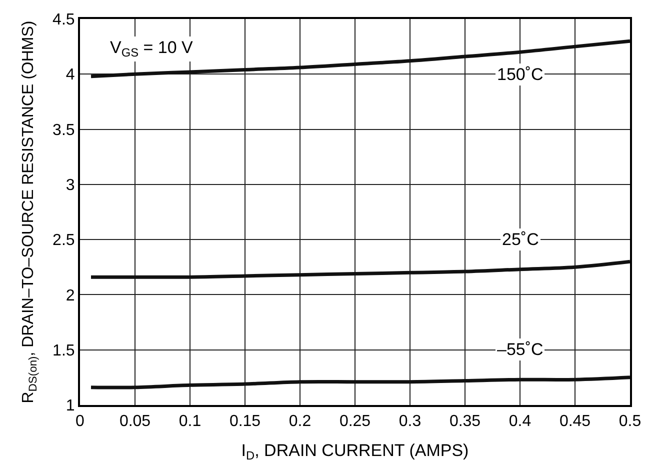 The height and width of the screenshot is (475, 660). What do you see at coordinates (465, 421) in the screenshot?
I see `x-tick-label: 0.35` at bounding box center [465, 421].